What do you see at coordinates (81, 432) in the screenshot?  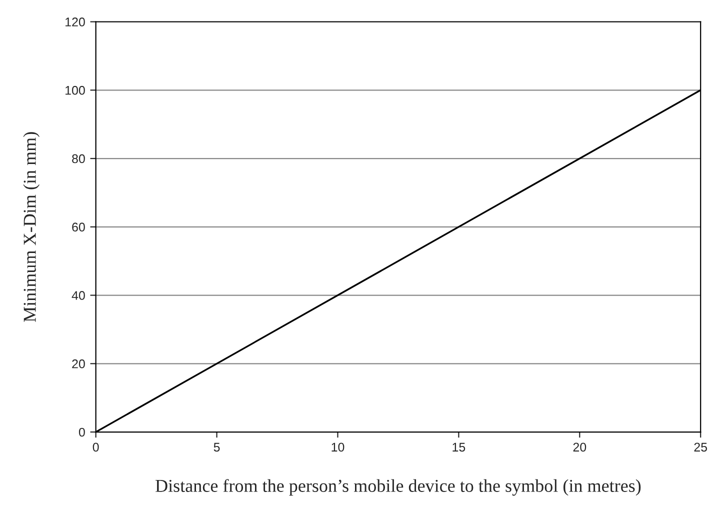 I see `y-tick-label: 0` at bounding box center [81, 432].